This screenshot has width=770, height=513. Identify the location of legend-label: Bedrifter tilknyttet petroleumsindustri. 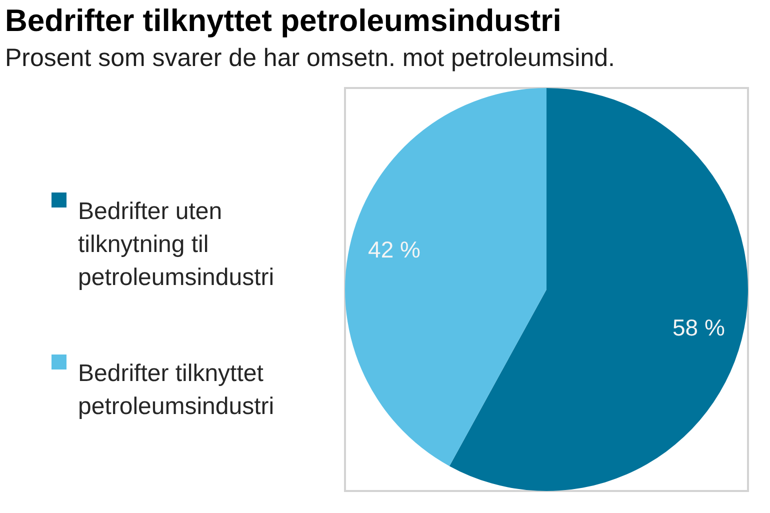
(176, 390).